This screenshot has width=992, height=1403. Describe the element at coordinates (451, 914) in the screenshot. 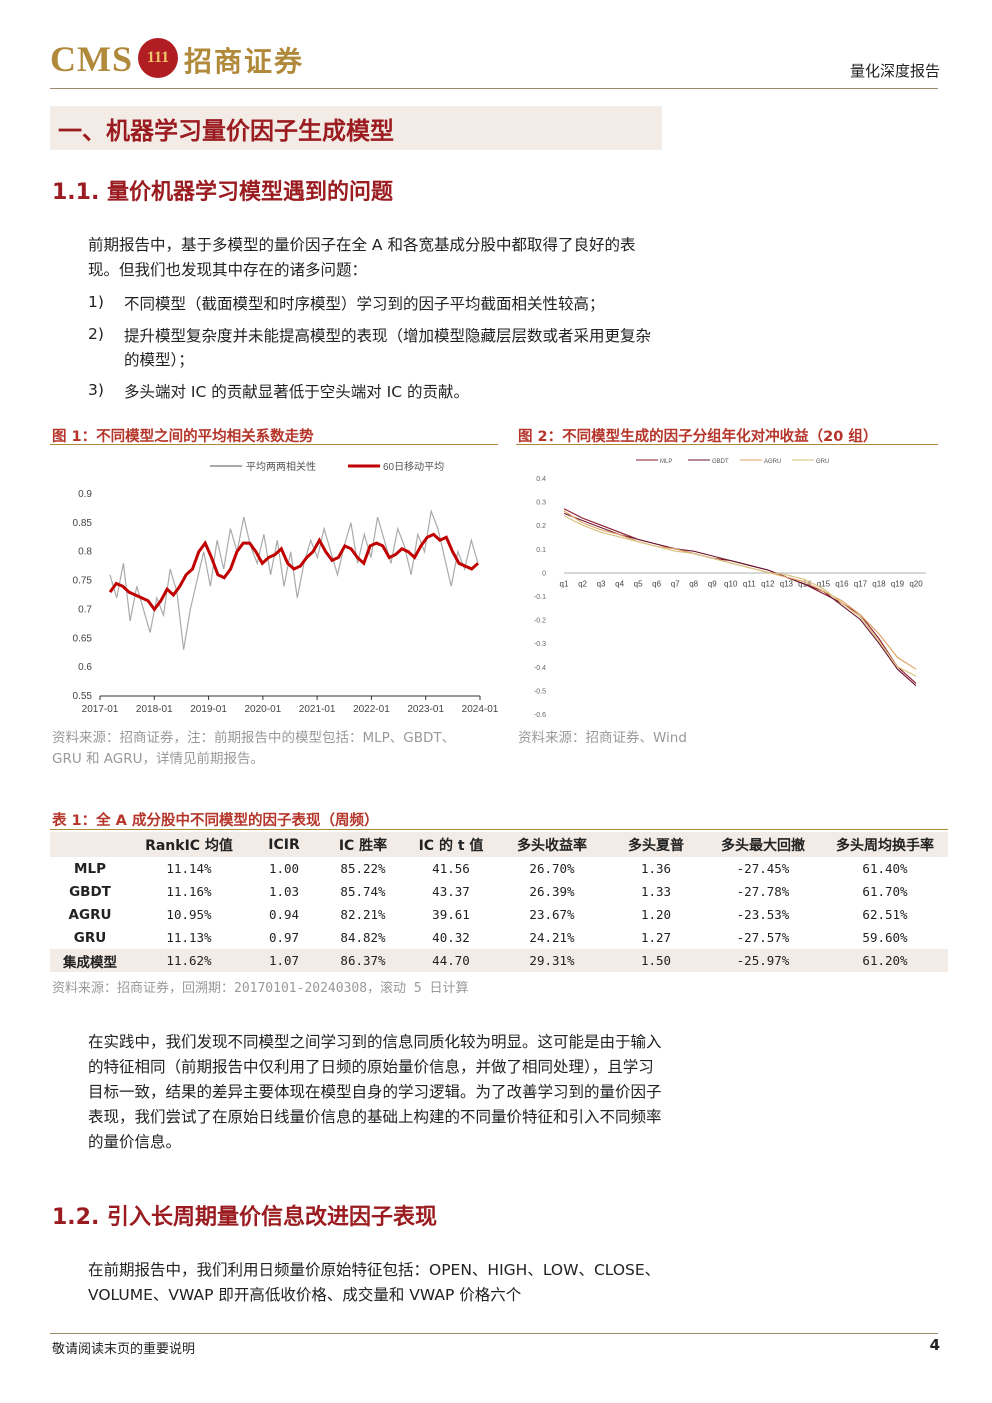

I see `table-cell: 39.61` at that location.